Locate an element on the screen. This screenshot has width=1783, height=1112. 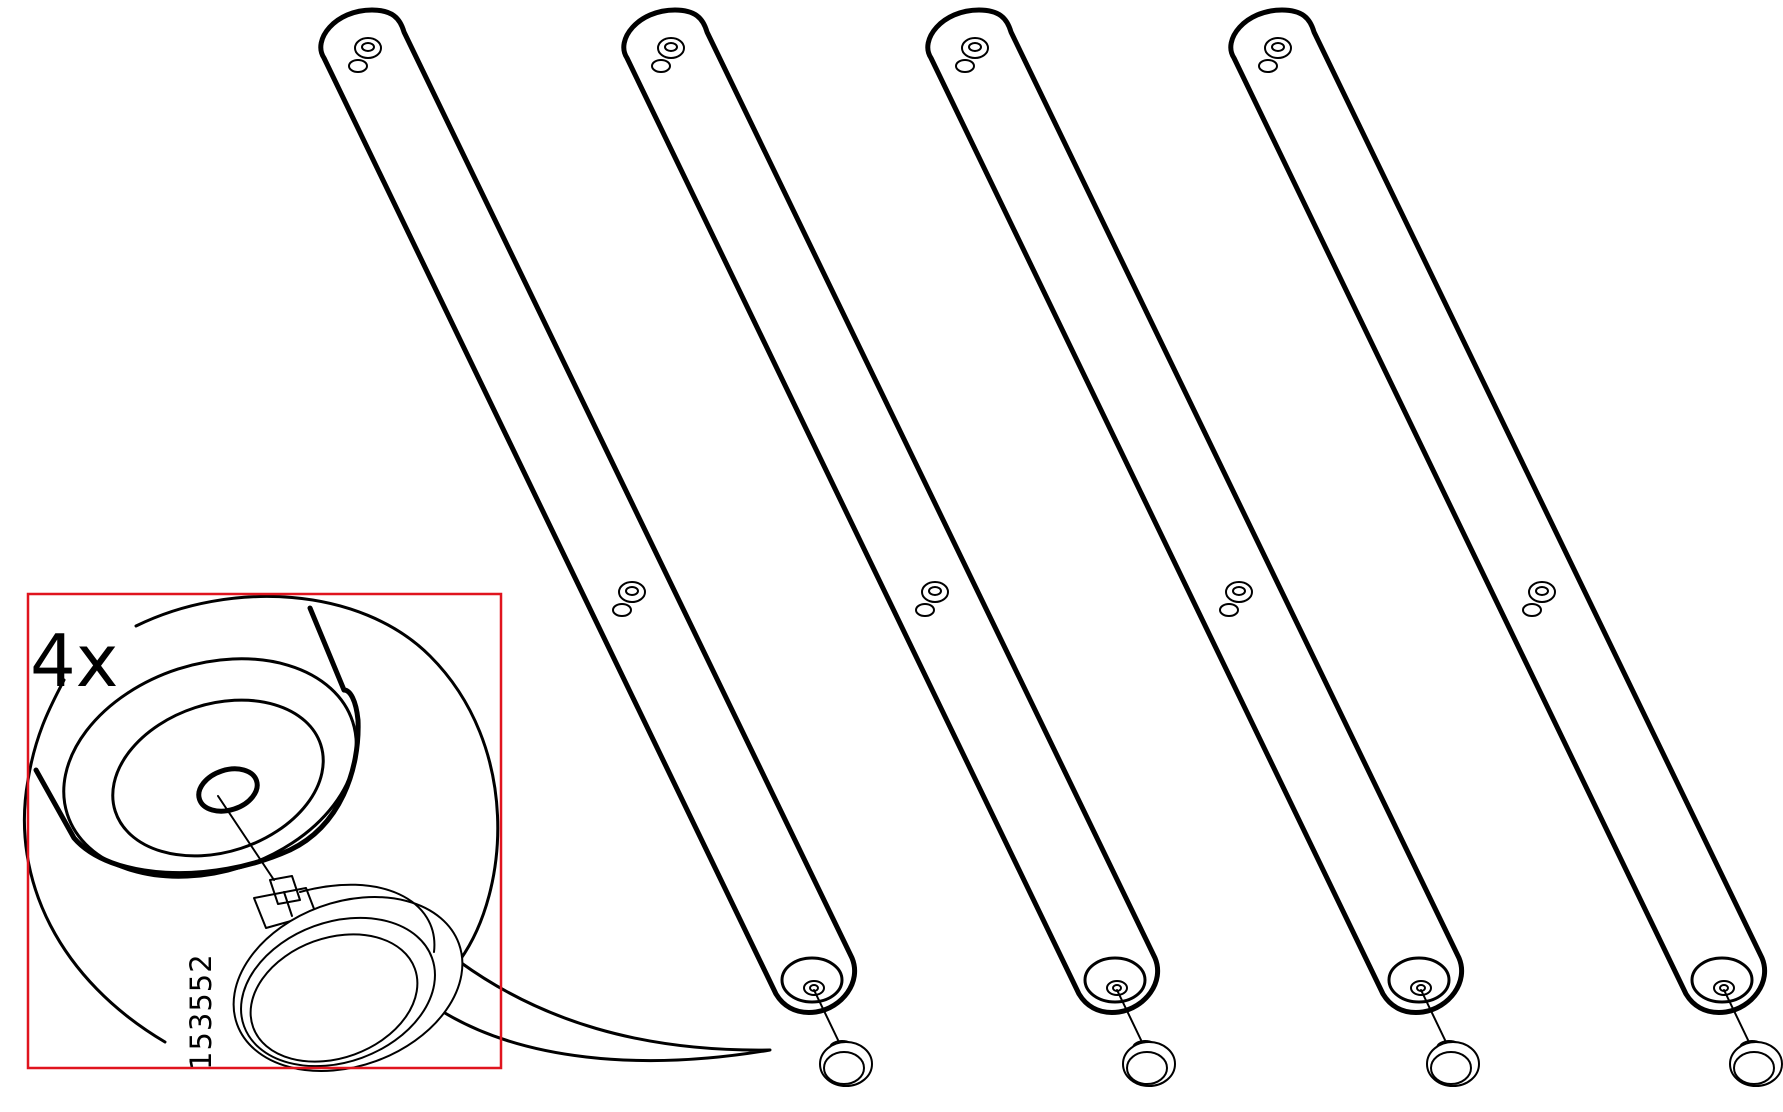
quantity-label: 4x is located at coordinates (74, 661).